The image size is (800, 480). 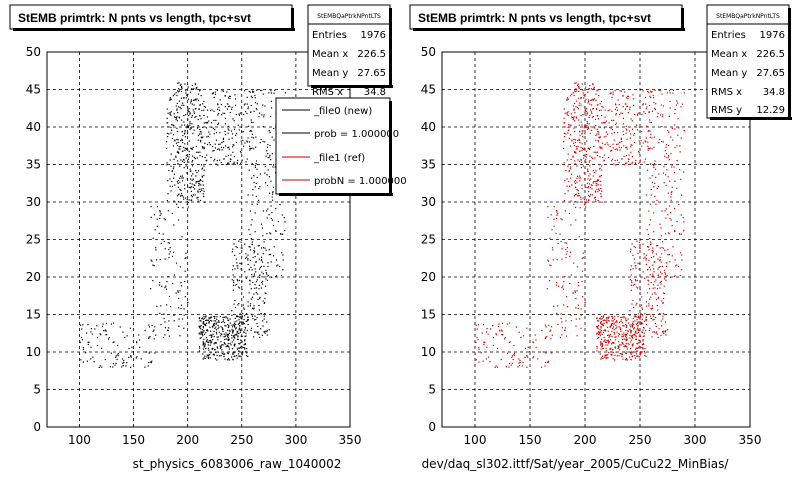 What do you see at coordinates (33, 90) in the screenshot?
I see `left-y-tick-label: 45` at bounding box center [33, 90].